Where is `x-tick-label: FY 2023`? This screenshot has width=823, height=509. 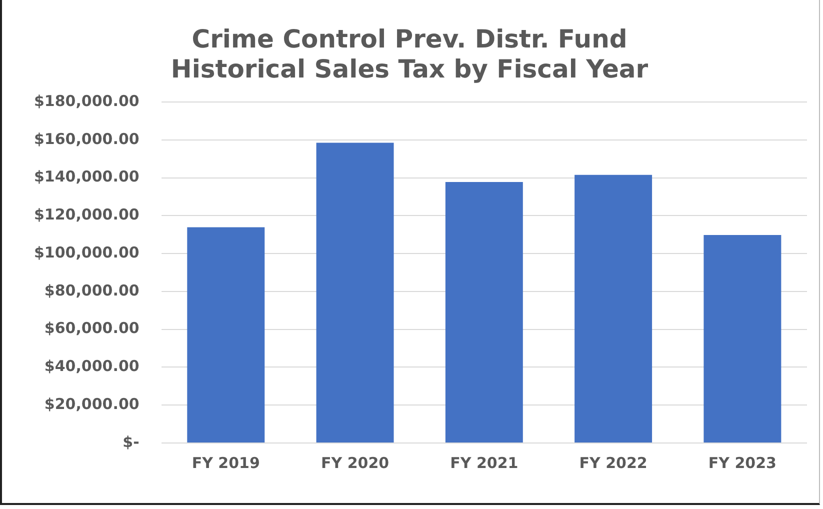
x-tick-label: FY 2023 is located at coordinates (742, 463).